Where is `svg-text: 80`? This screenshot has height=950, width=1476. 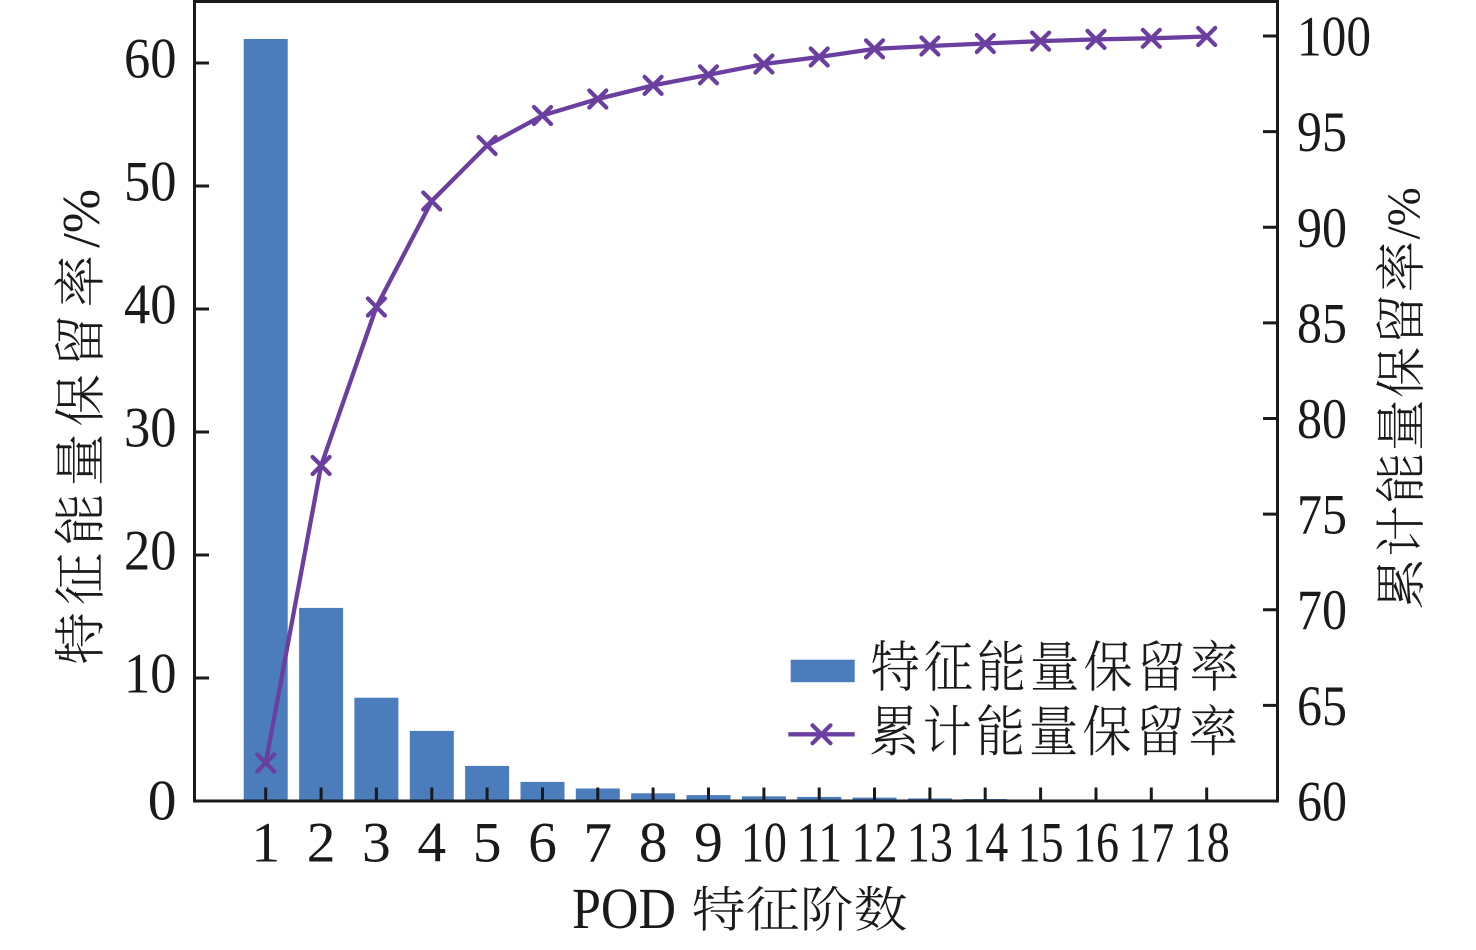 svg-text: 80 is located at coordinates (1322, 419).